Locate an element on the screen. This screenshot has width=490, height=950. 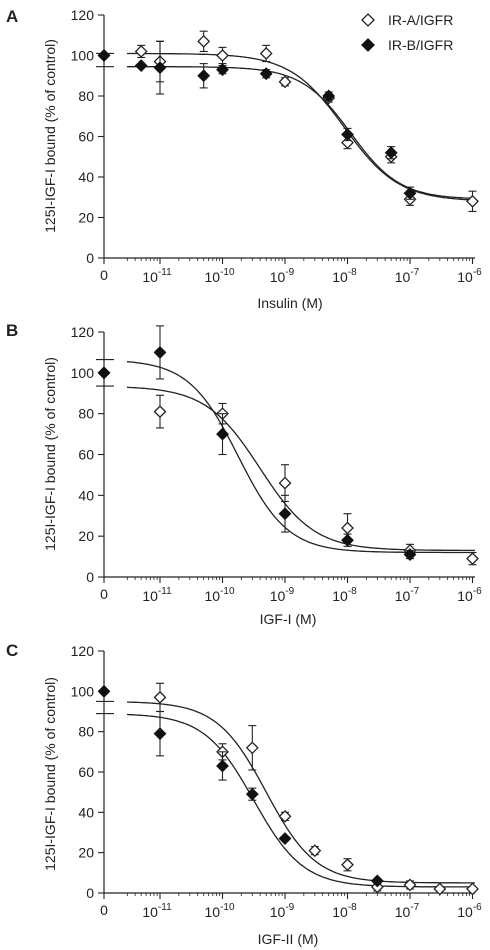
panel-b-letter: B is located at coordinates (12, 330).